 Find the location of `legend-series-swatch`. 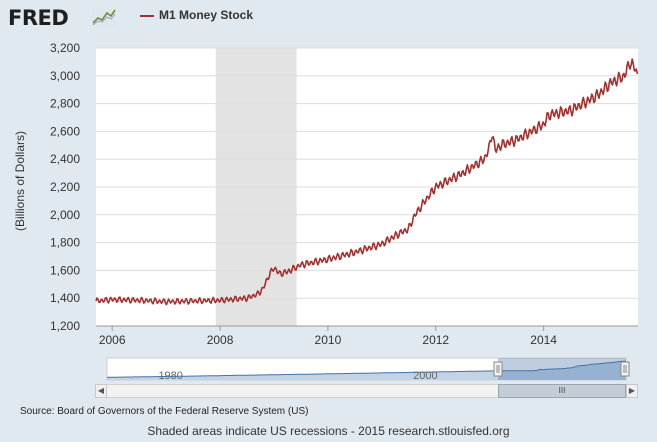

legend-series-swatch is located at coordinates (147, 16).